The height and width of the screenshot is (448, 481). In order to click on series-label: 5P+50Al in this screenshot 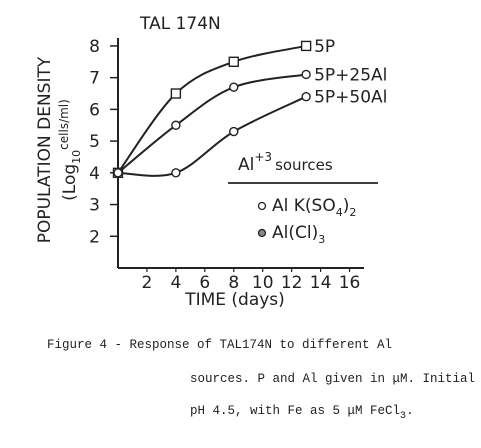, I will do `click(350, 98)`.